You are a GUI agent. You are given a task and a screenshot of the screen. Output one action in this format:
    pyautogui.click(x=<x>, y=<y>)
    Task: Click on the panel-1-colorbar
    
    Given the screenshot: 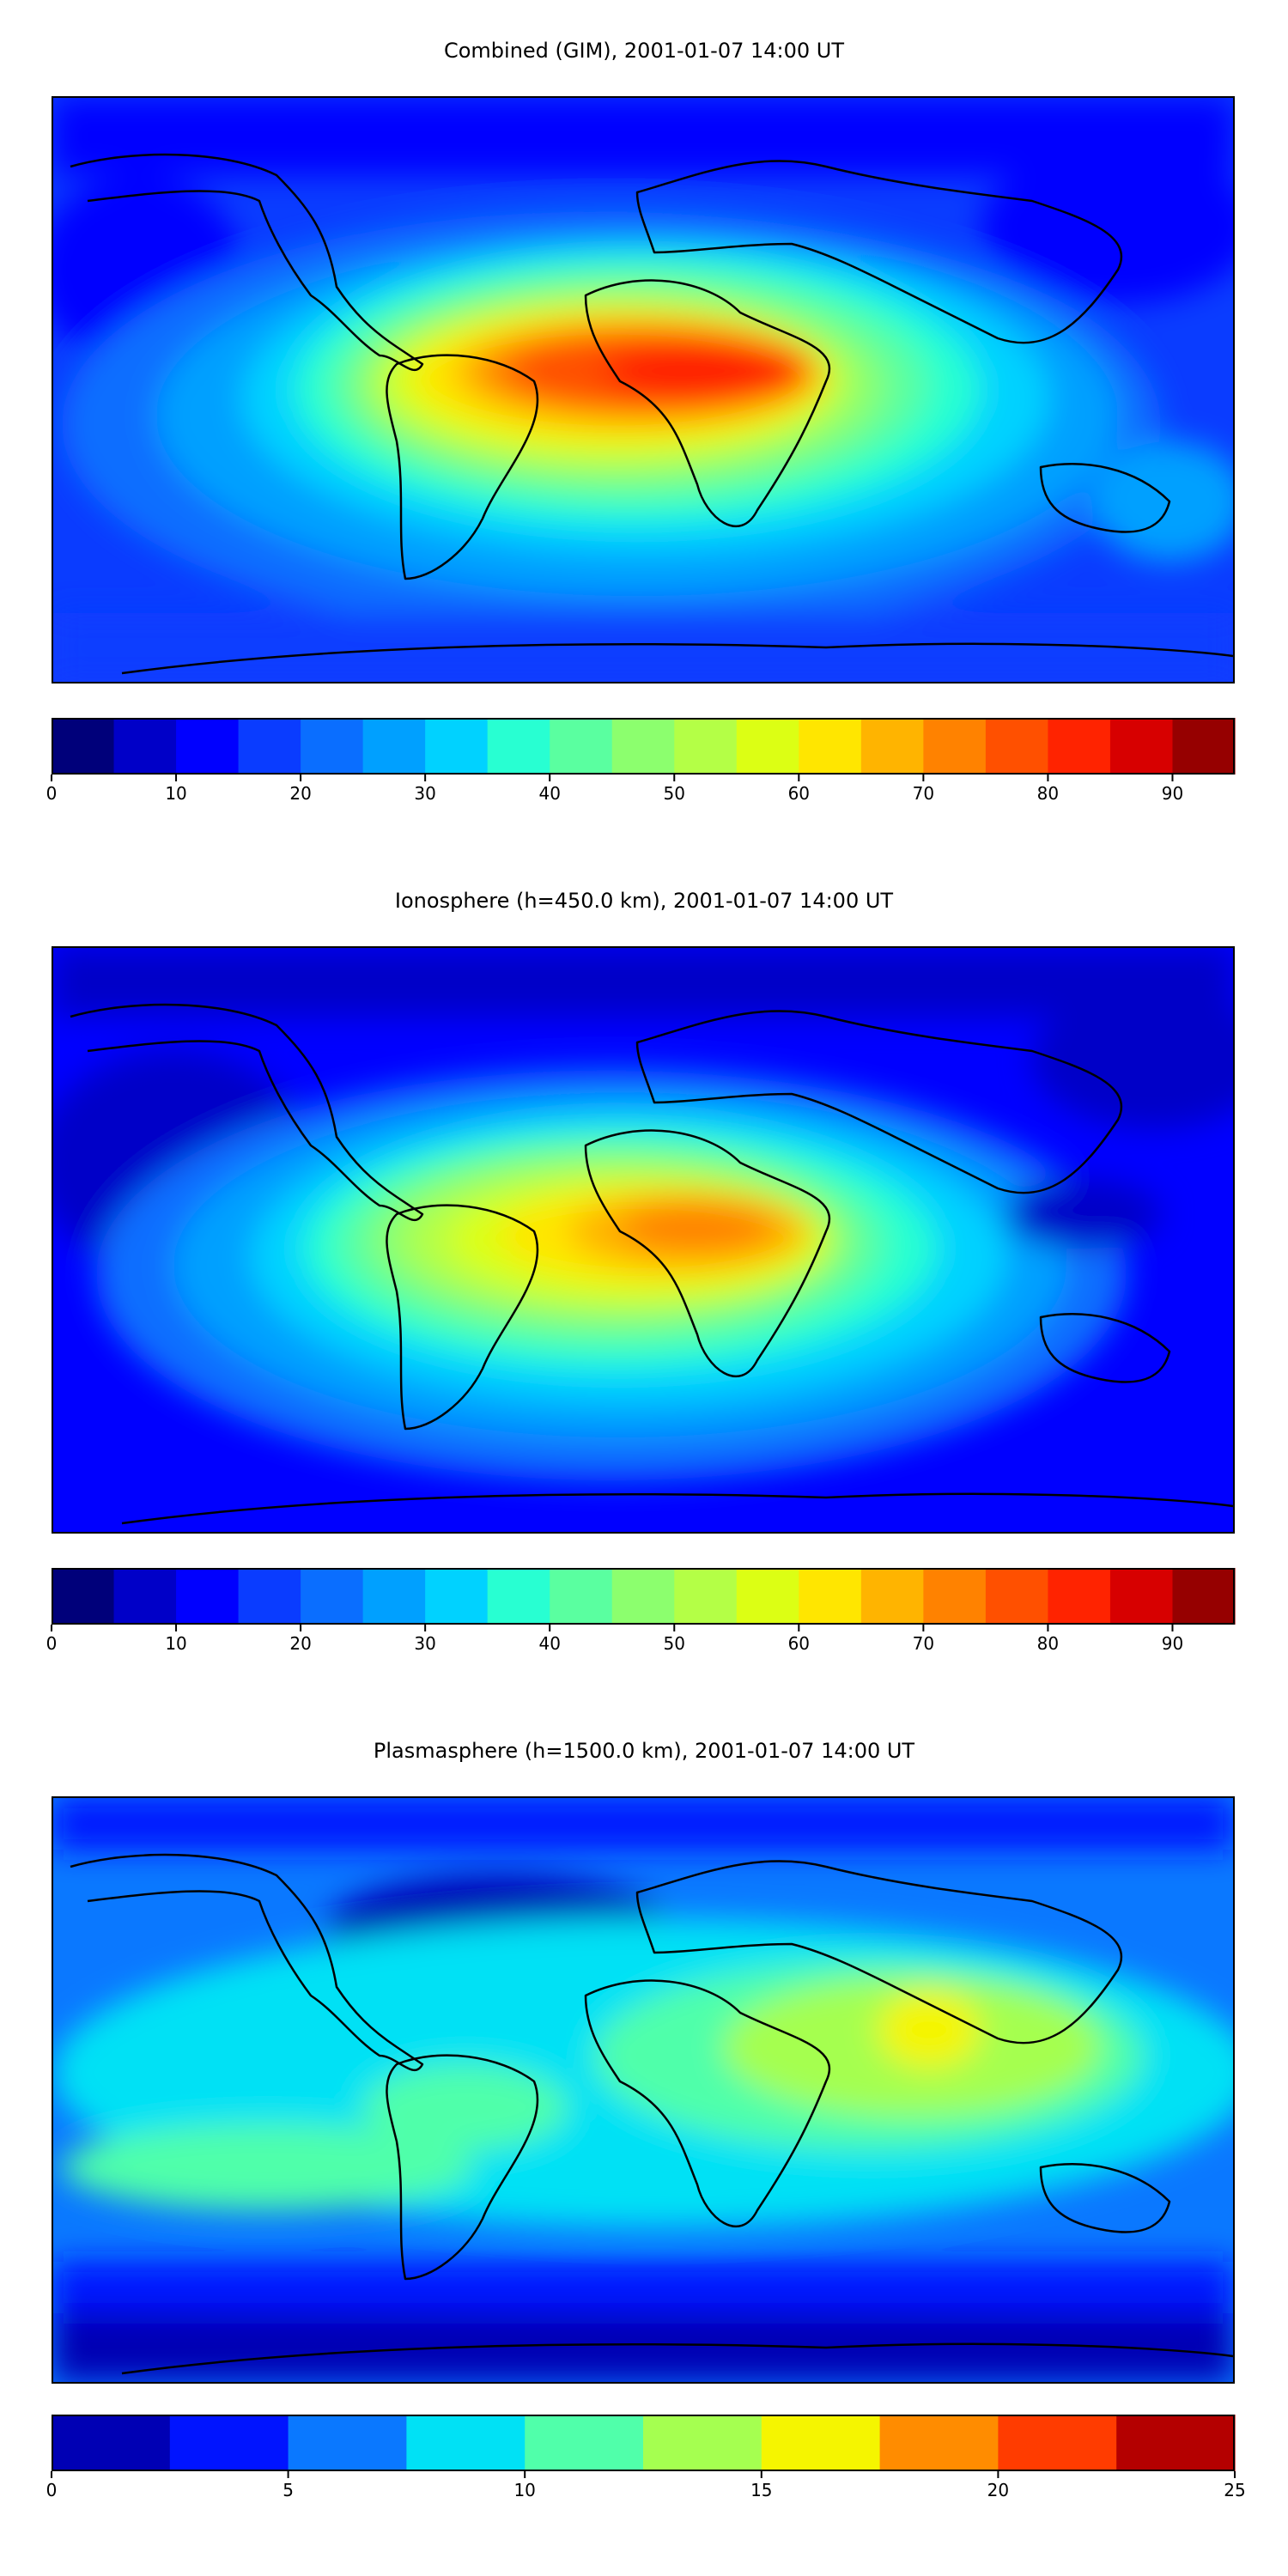 What is the action you would take?
    pyautogui.click(x=643, y=749)
    